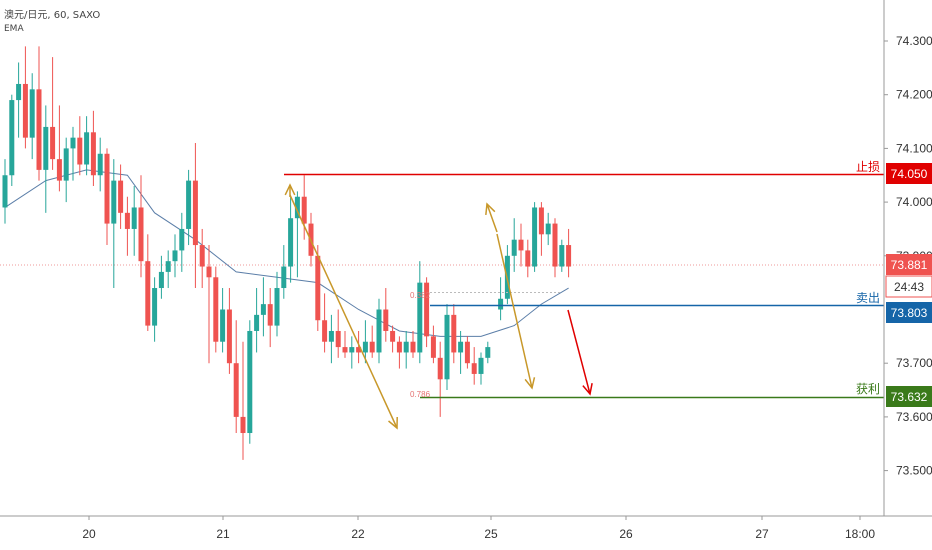 This screenshot has height=550, width=932. I want to click on take-profit-label: 获利, so click(868, 389).